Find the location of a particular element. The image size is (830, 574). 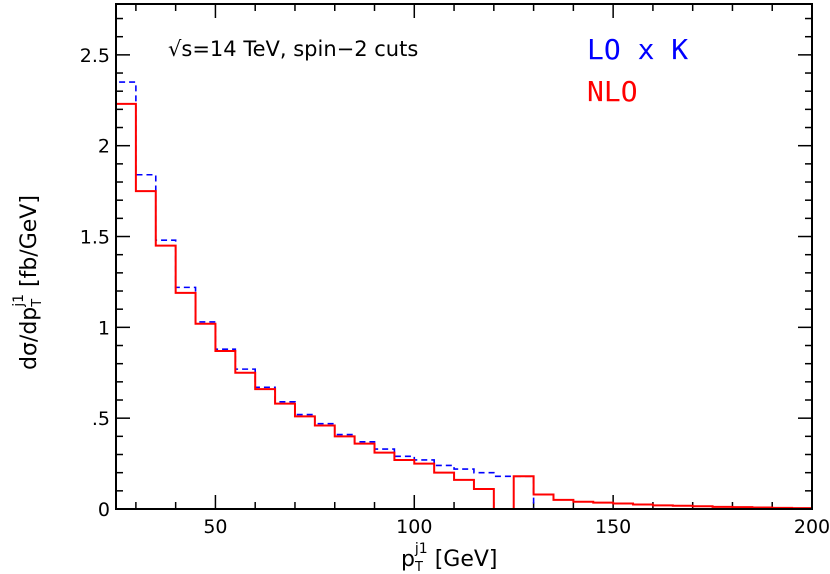

x-axis-label-main: p is located at coordinates (408, 559).